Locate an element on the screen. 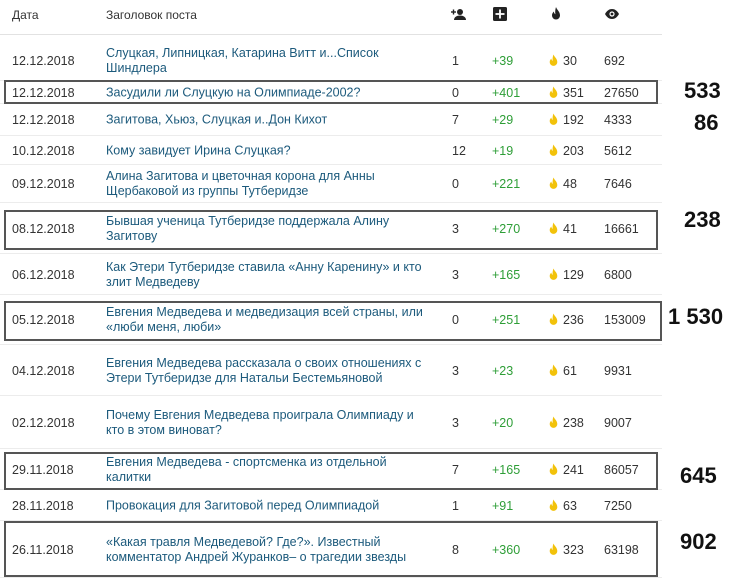 This screenshot has width=730, height=584. eye-icon is located at coordinates (612, 14).